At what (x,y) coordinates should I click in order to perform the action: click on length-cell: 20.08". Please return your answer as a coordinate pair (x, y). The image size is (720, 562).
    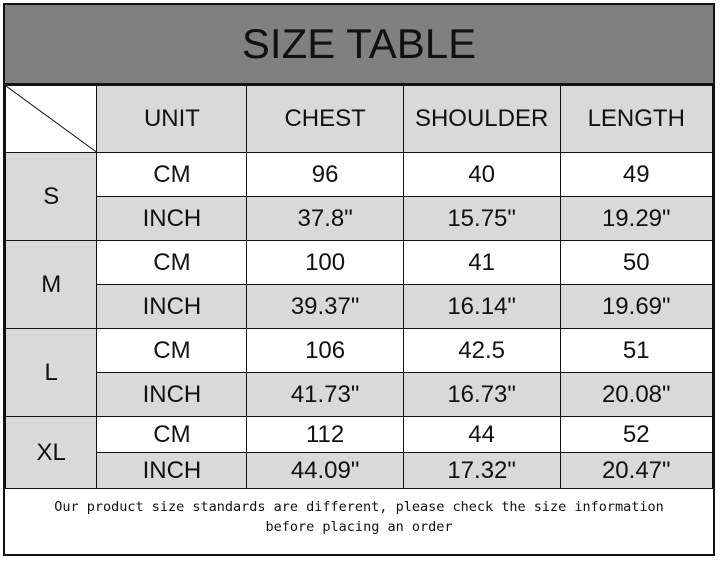
    Looking at the image, I should click on (636, 394).